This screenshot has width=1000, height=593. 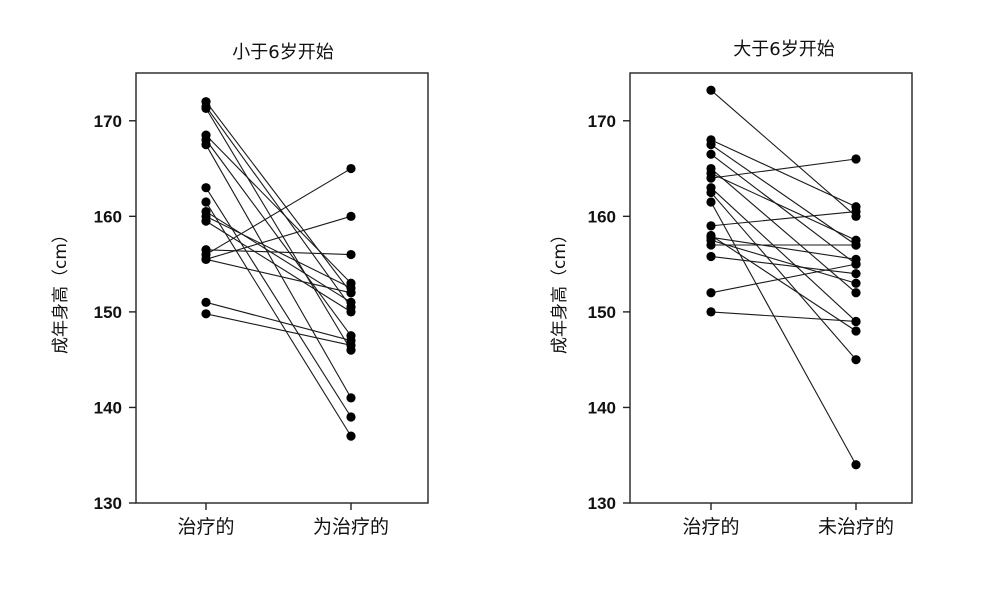 I want to click on x-category-label: 为治疗的, so click(x=351, y=527).